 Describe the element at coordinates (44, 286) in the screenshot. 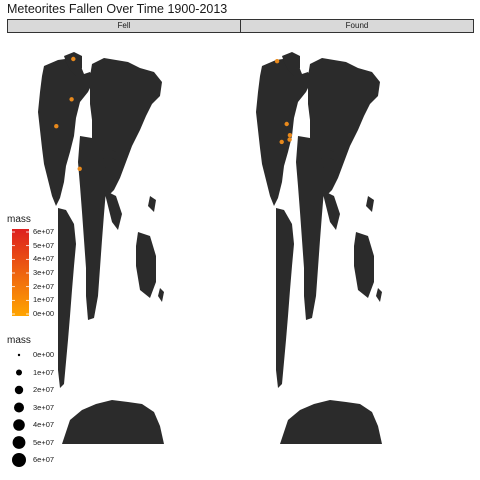

I see `color-legend-label: 2e+07` at that location.